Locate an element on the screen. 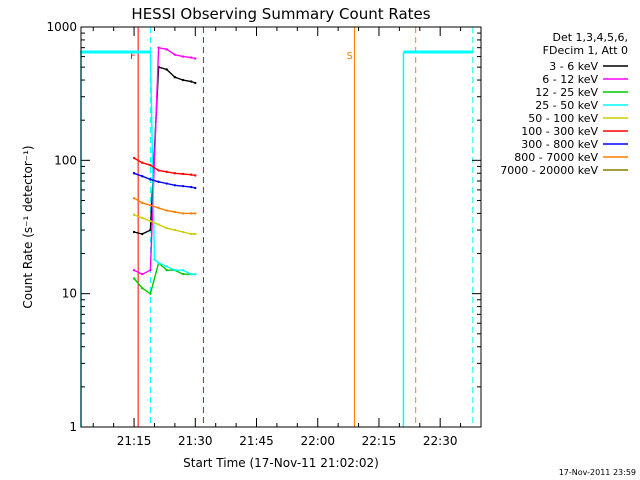 This screenshot has width=640, height=480. legend-entry-label: 3 - 6 keV is located at coordinates (573, 66).